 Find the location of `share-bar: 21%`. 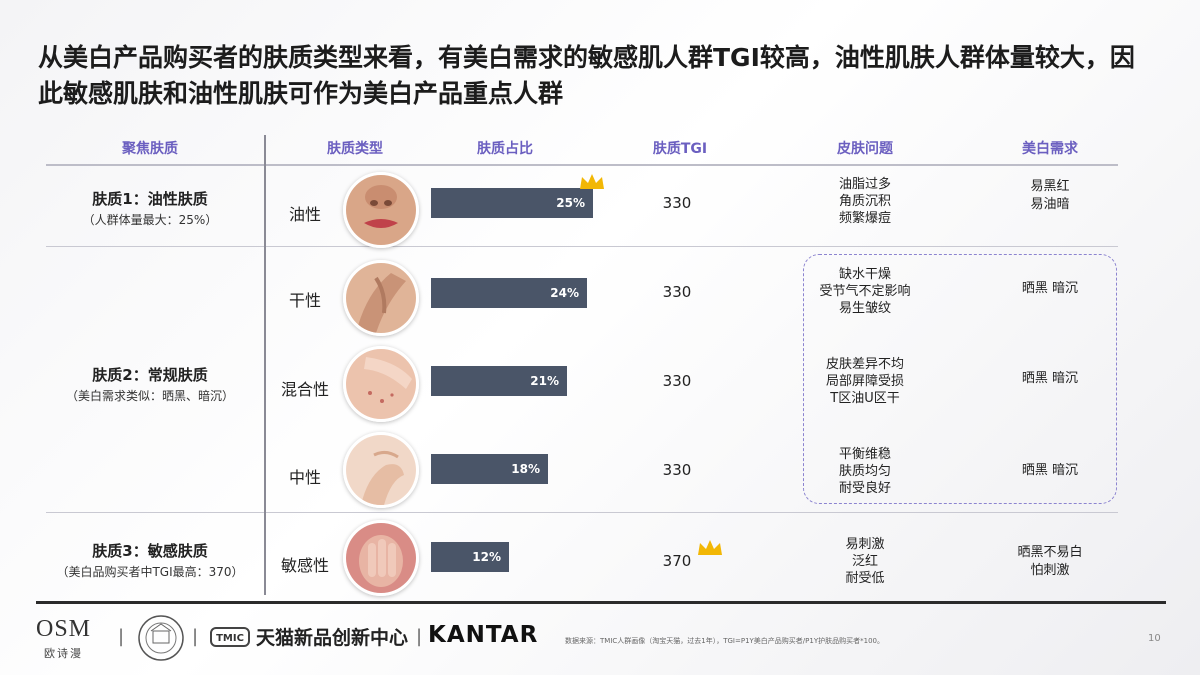

share-bar: 21% is located at coordinates (499, 381).